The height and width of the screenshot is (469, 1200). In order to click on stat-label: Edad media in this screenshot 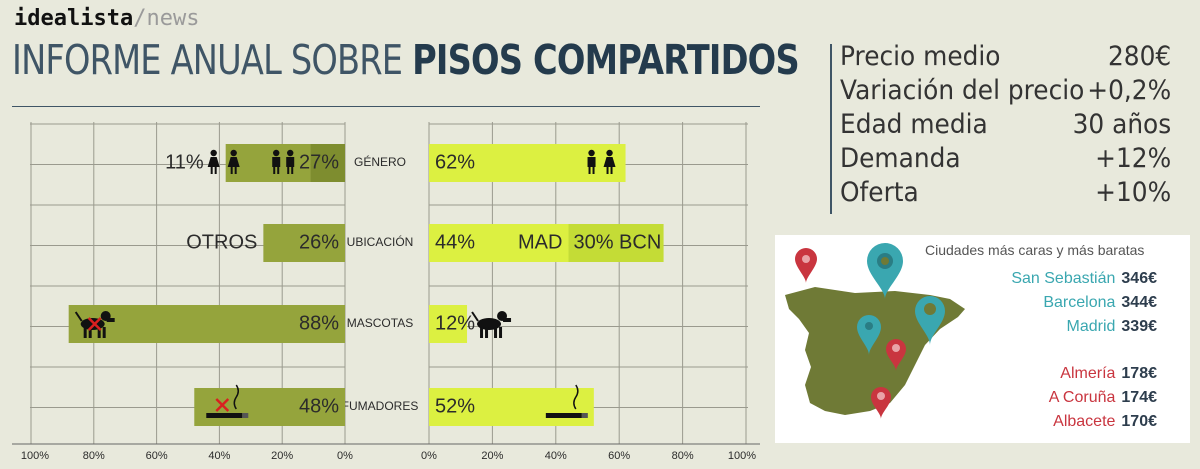, I will do `click(914, 124)`.